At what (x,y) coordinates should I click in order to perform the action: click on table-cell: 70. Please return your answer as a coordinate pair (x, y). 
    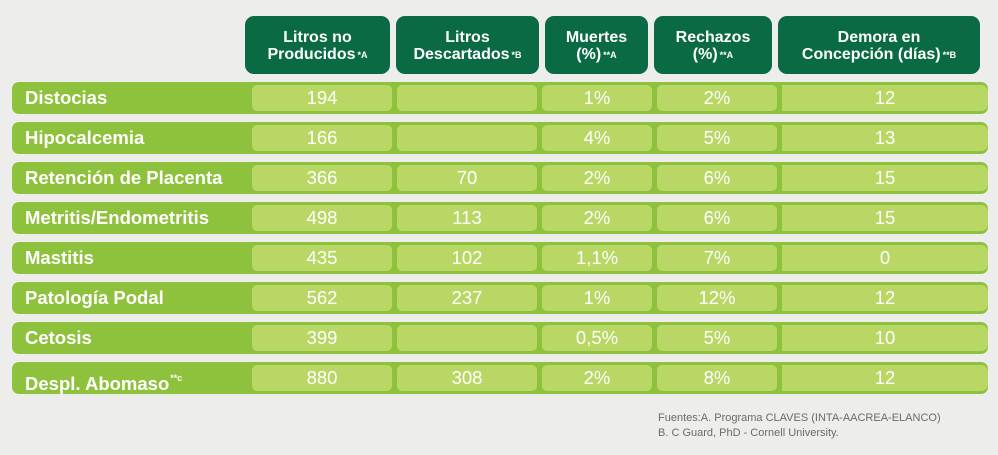
    Looking at the image, I should click on (467, 178).